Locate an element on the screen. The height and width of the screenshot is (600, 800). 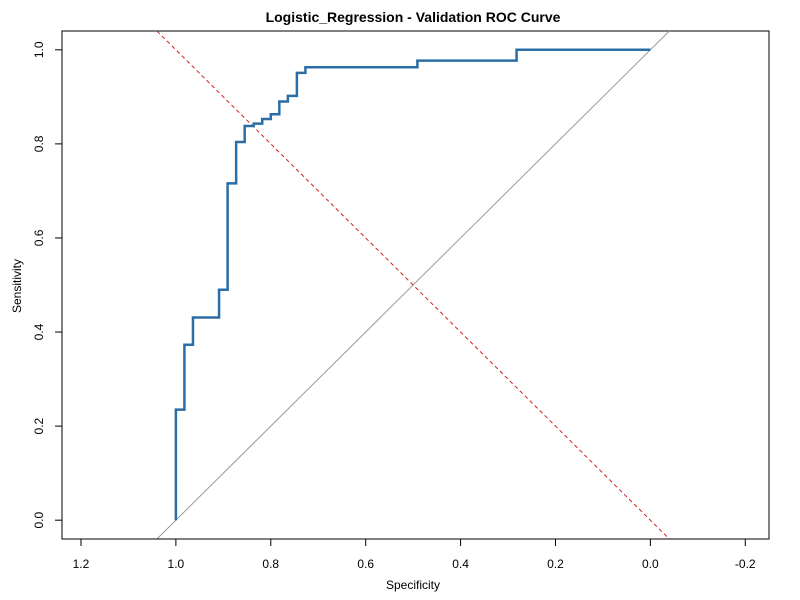
x-tick-label: 0.4 is located at coordinates (460, 564).